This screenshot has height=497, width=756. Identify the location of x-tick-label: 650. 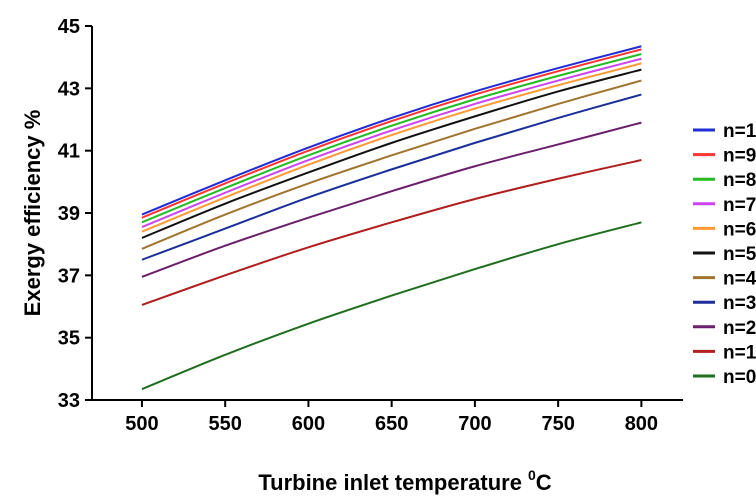
(391, 424).